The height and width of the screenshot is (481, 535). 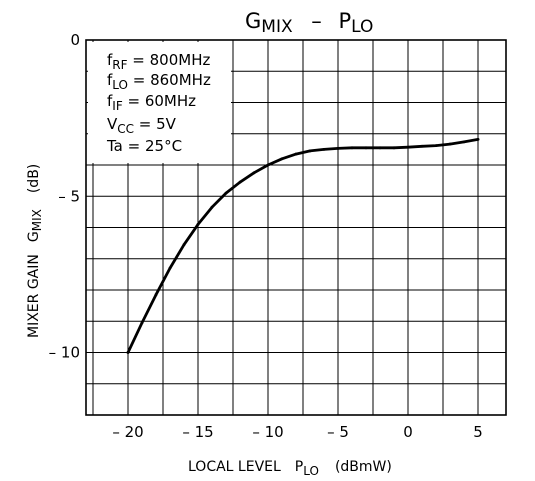 I want to click on y-tick-labels: 0 – 5 – 10, so click(x=64, y=196).